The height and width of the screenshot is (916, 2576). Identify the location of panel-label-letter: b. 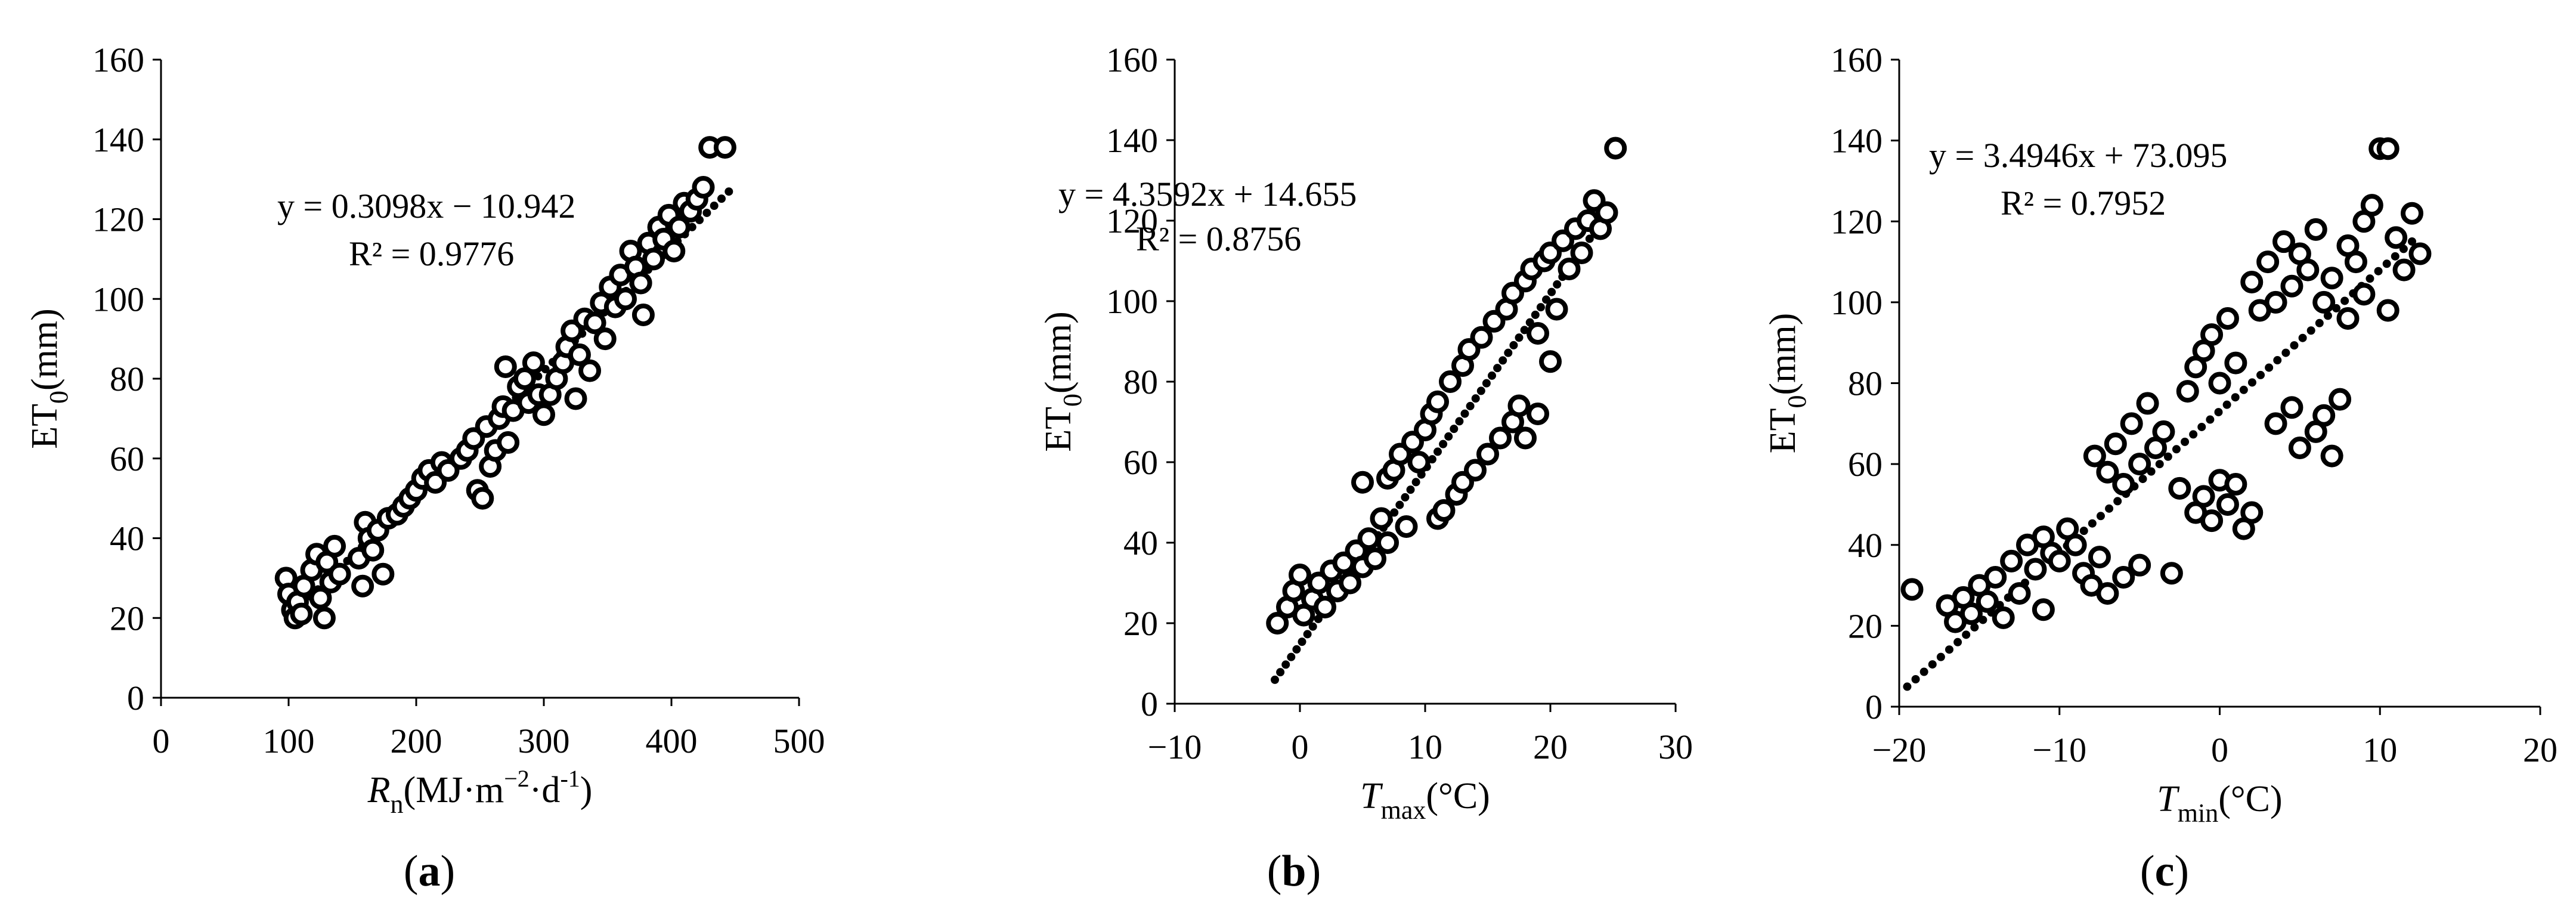
(1293, 871).